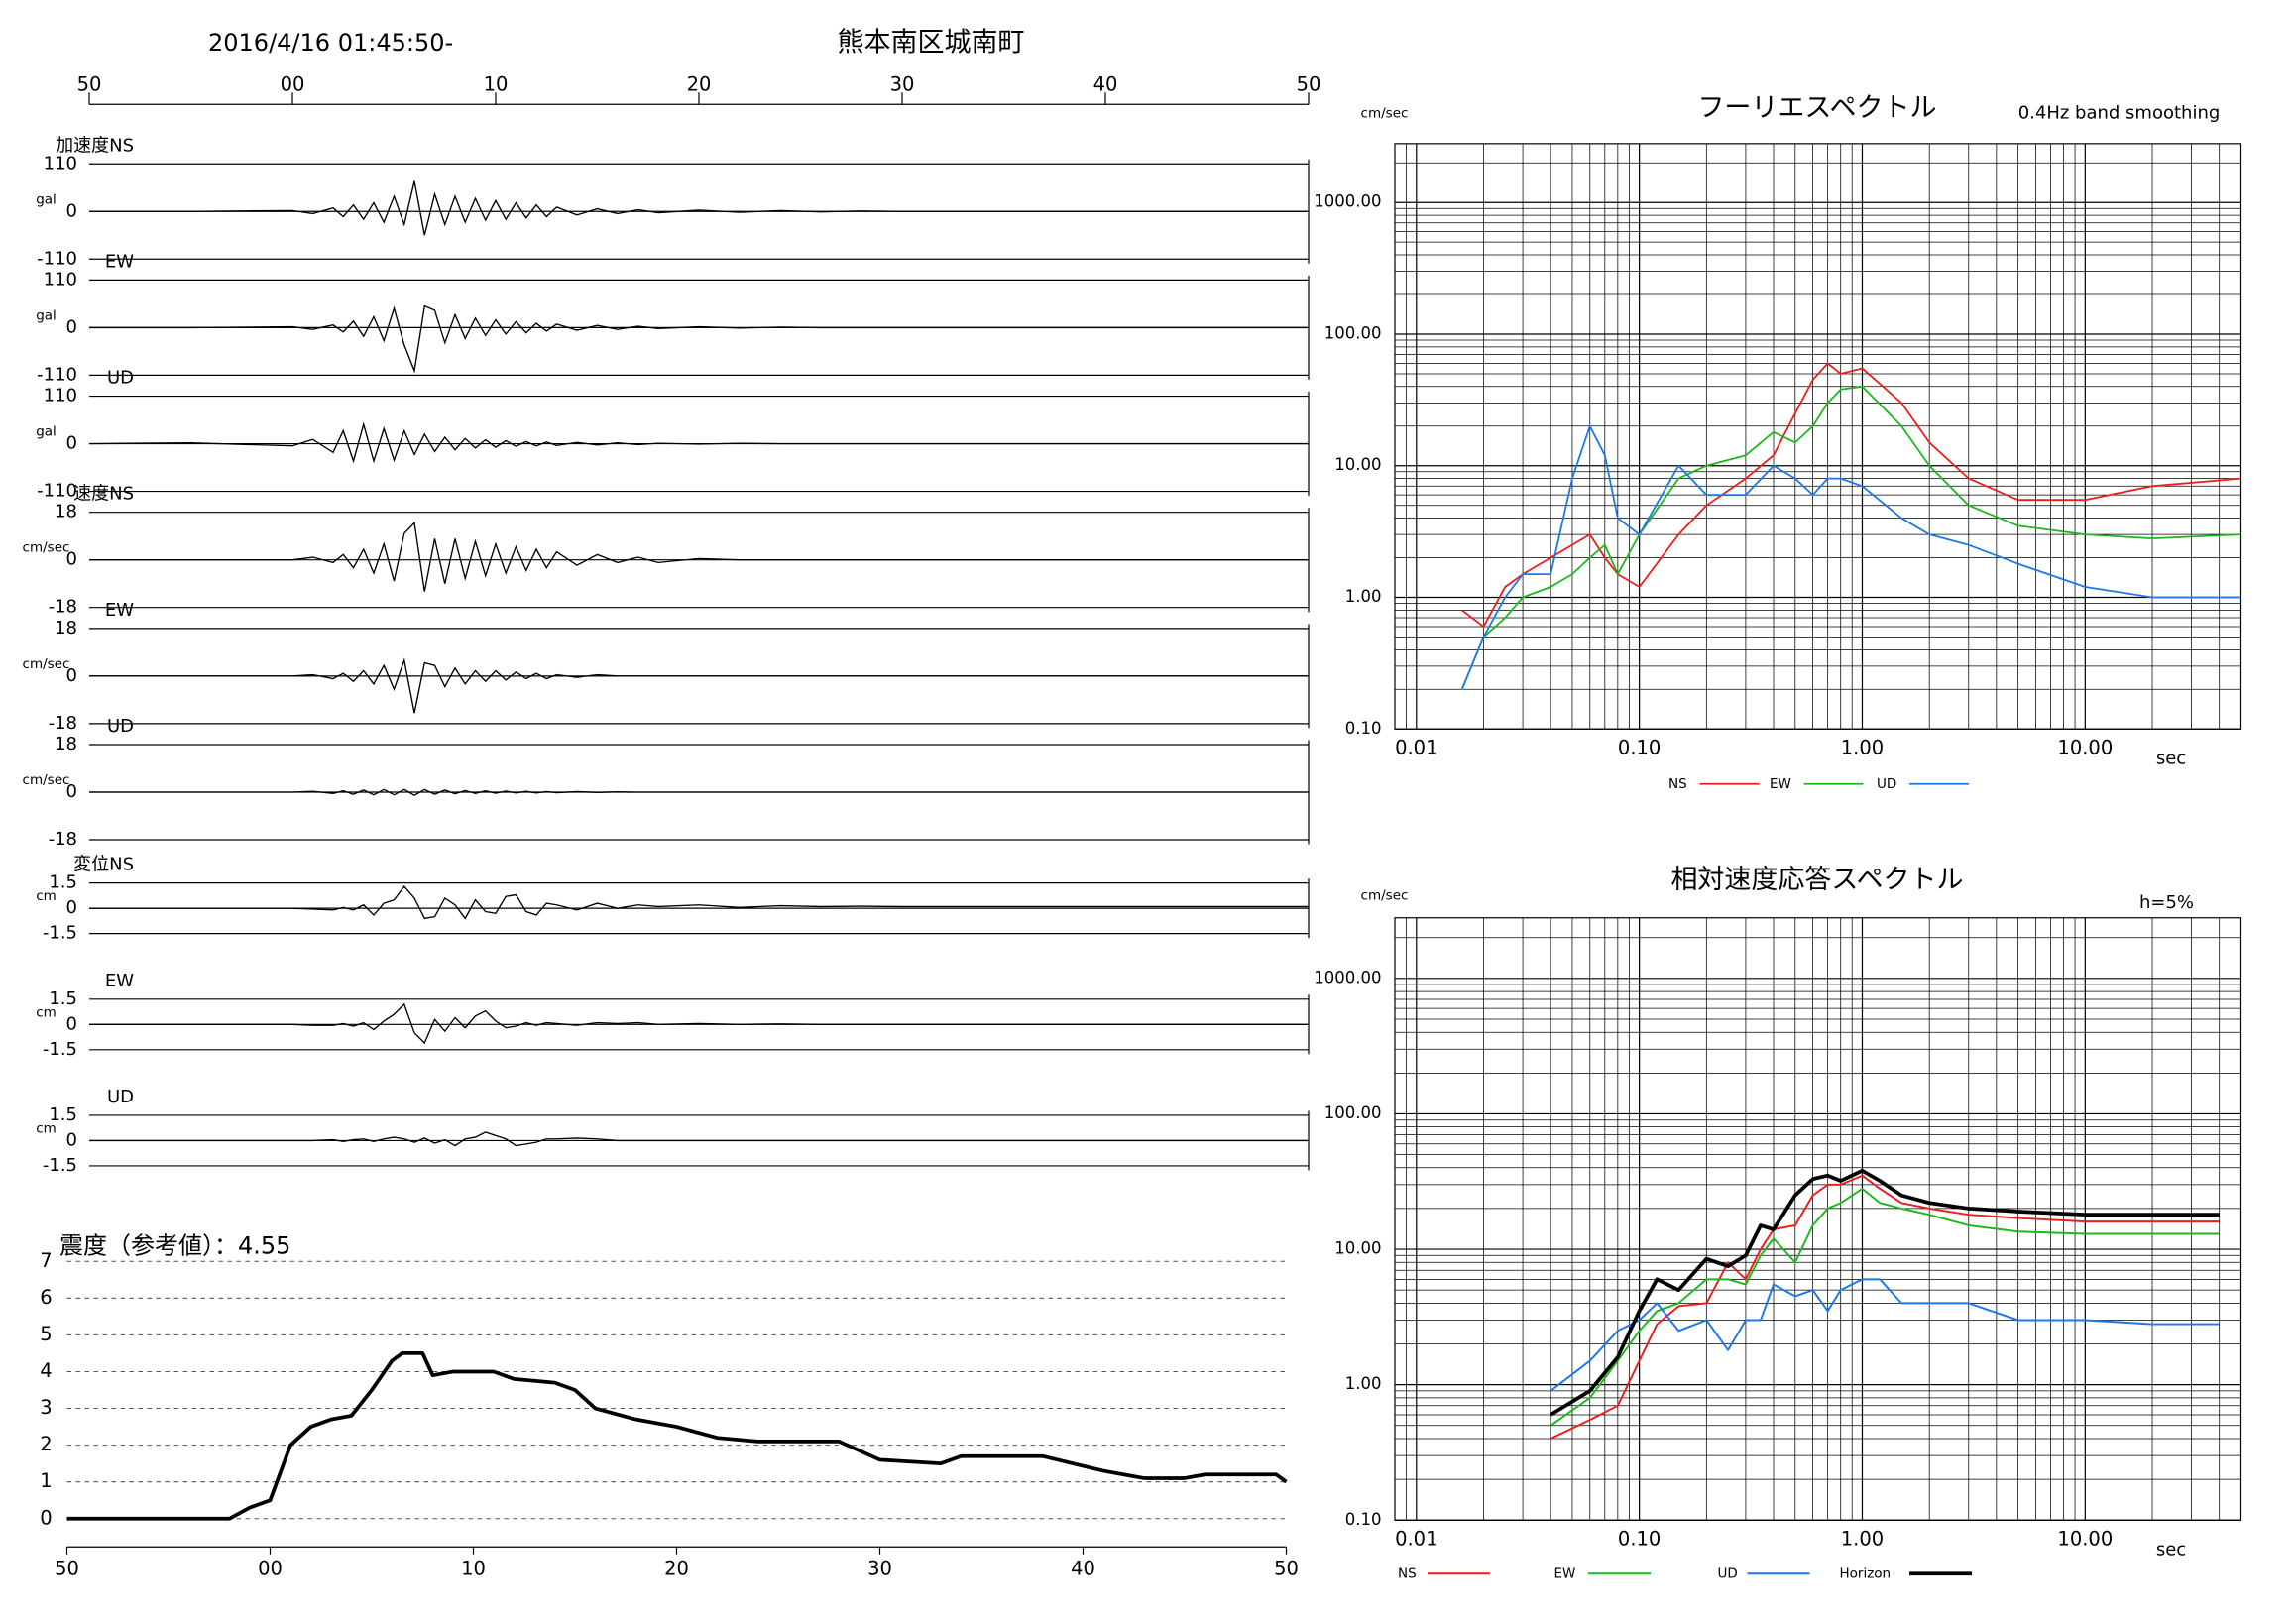 The width and height of the screenshot is (2296, 1623). What do you see at coordinates (46, 1334) in the screenshot?
I see `y-tick-label: 5` at bounding box center [46, 1334].